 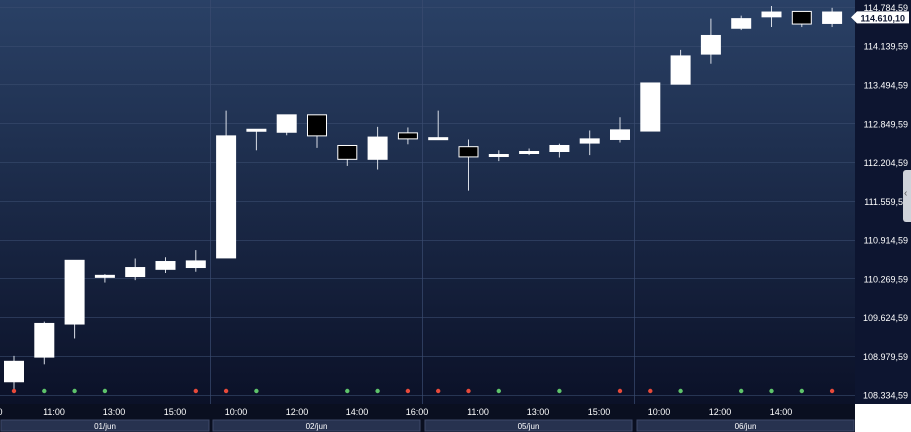 What do you see at coordinates (886, 124) in the screenshot?
I see `y-tick-label: 112.849,59` at bounding box center [886, 124].